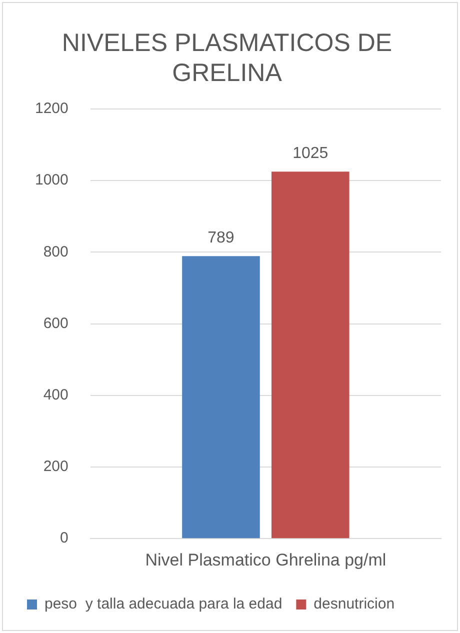 Image resolution: width=460 pixels, height=633 pixels. I want to click on y-tick-label: 1000, so click(51, 180).